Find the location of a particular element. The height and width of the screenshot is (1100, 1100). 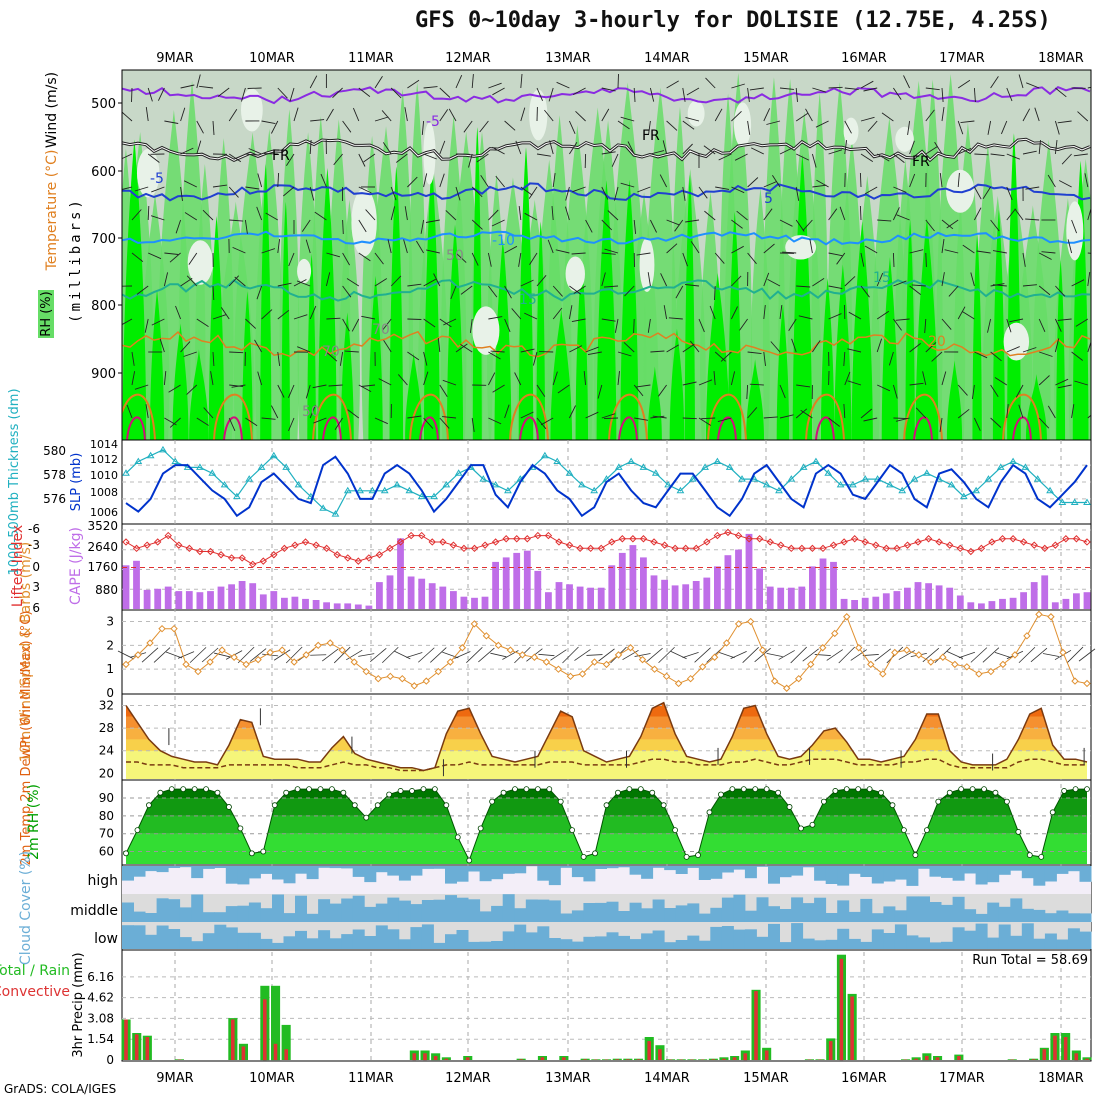

lifted-tick-label: 0 is located at coordinates (36, 567).